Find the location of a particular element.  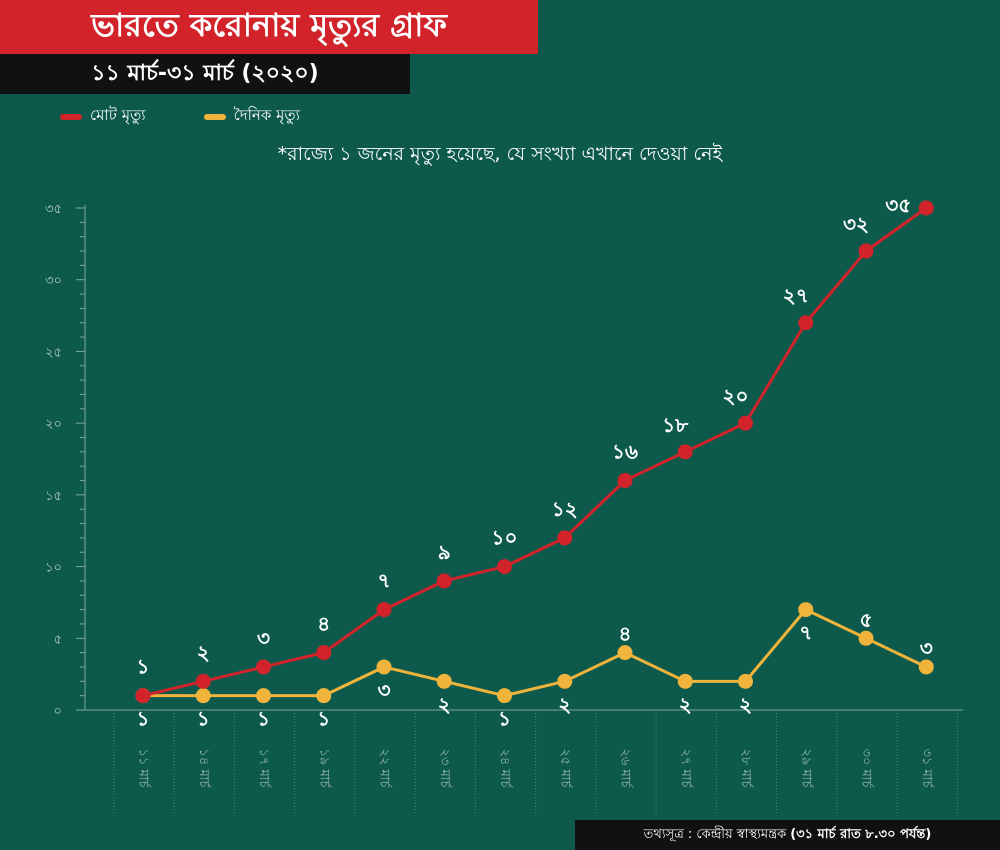

x-tick-label: ২৫ মার্চ is located at coordinates (565, 768).